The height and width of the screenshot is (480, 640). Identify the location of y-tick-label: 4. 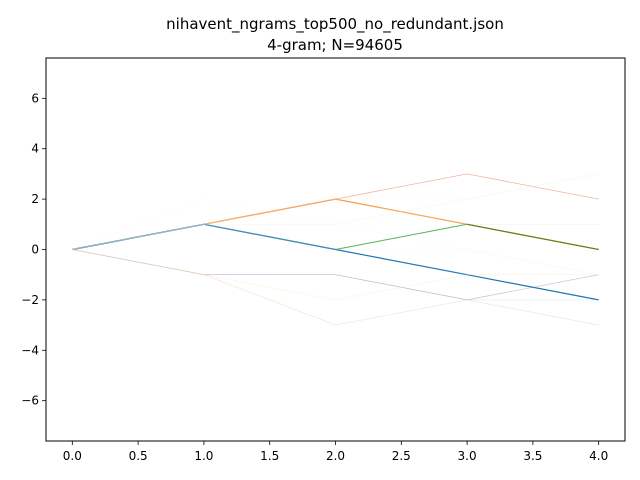
(35, 149).